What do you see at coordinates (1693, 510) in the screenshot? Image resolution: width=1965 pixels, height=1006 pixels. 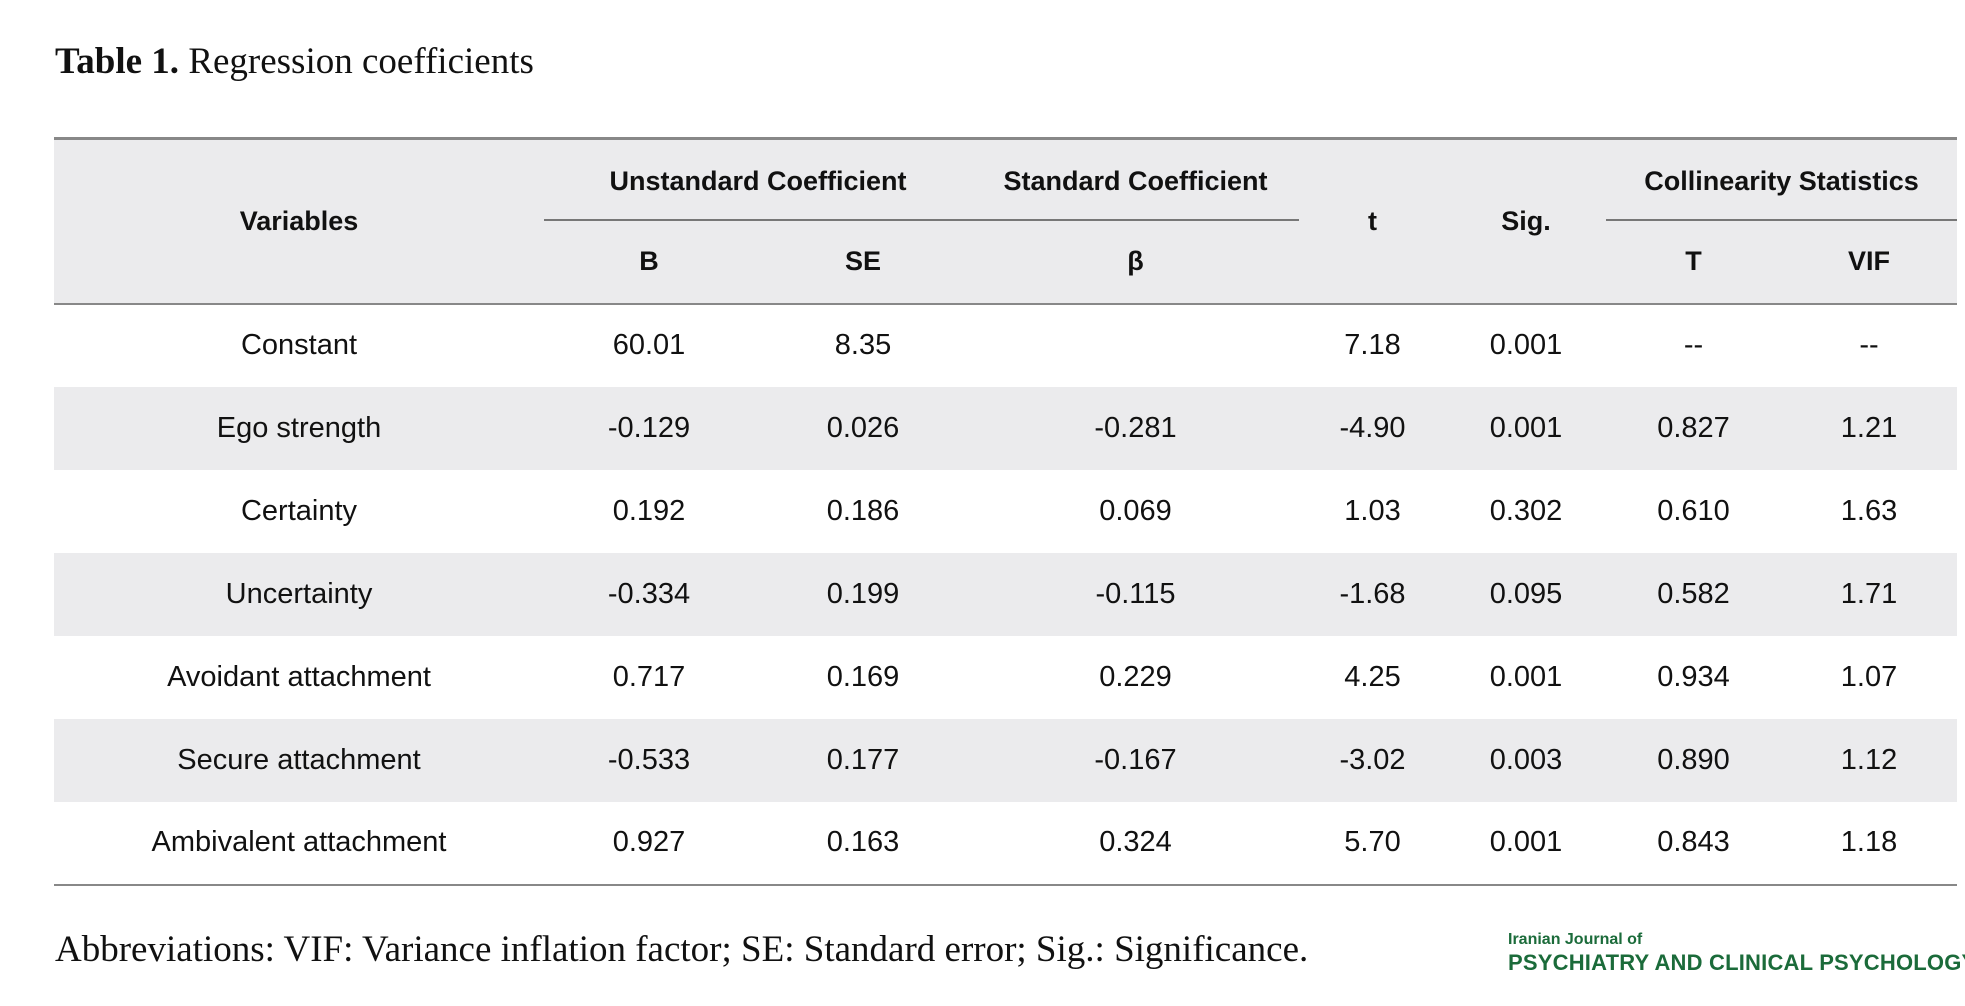 I see `cell-tolerance: 0.610` at bounding box center [1693, 510].